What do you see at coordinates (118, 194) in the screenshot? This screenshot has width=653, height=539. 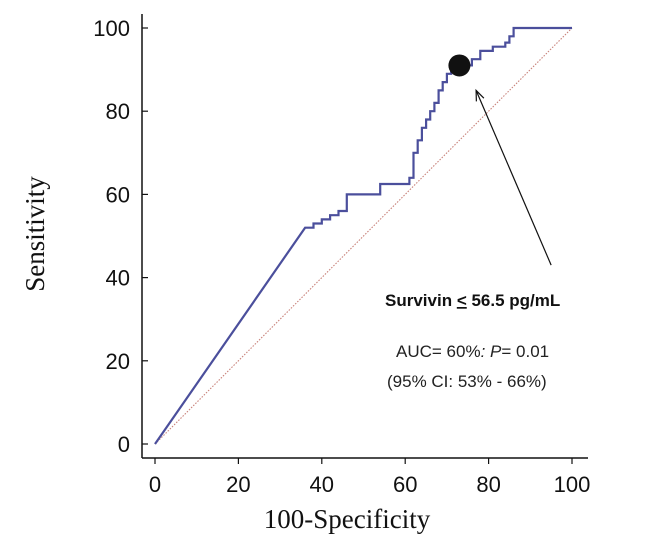 I see `y-tick-label: 60` at bounding box center [118, 194].